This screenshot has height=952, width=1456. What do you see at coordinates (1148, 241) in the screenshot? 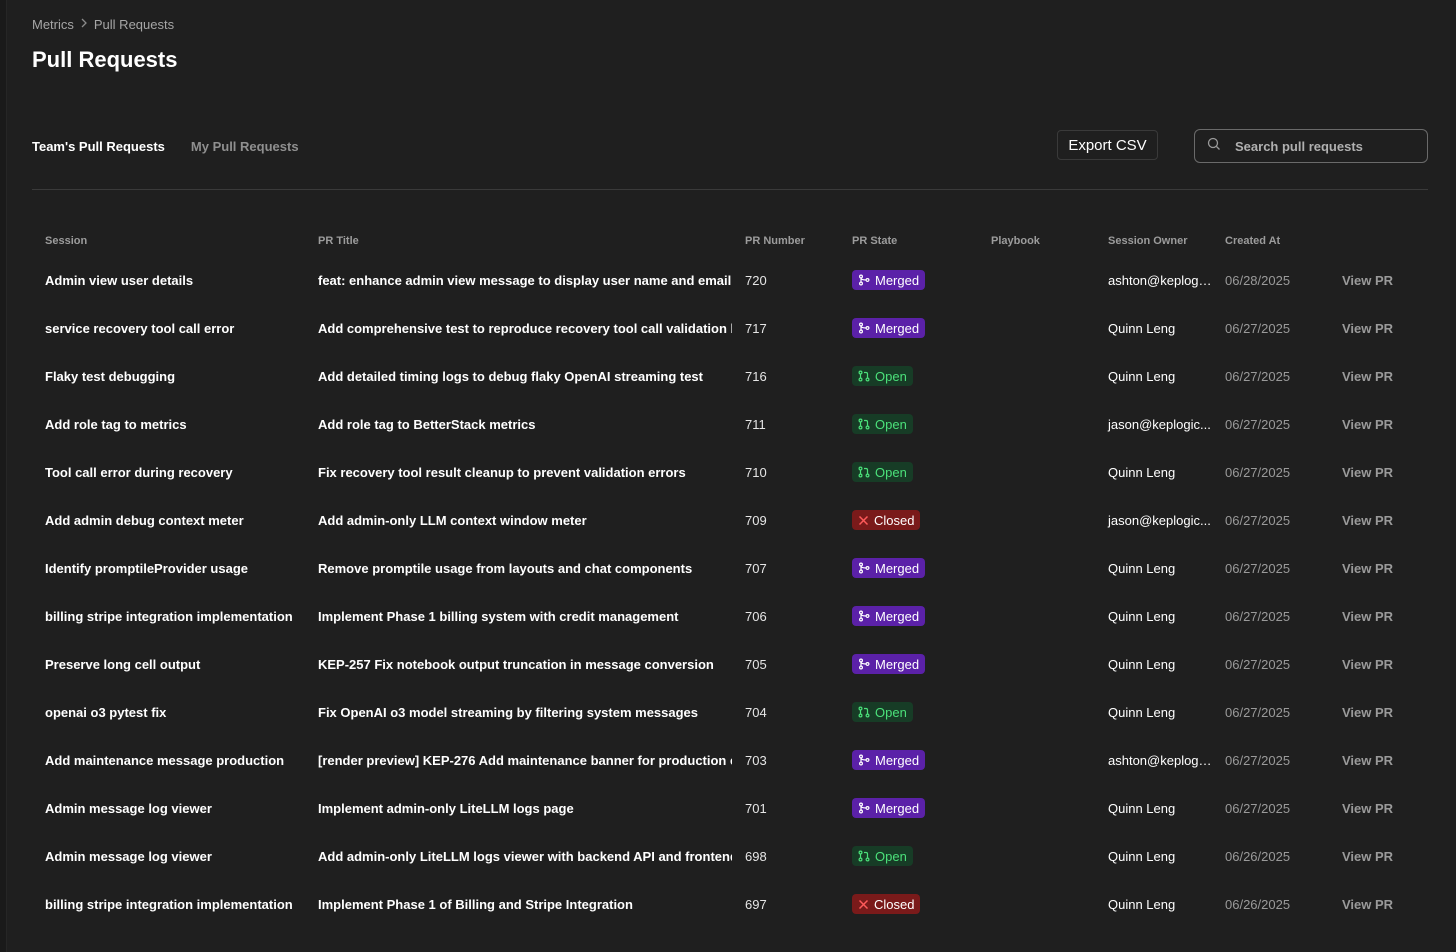
I see `header-session-owner: Session Owner` at bounding box center [1148, 241].